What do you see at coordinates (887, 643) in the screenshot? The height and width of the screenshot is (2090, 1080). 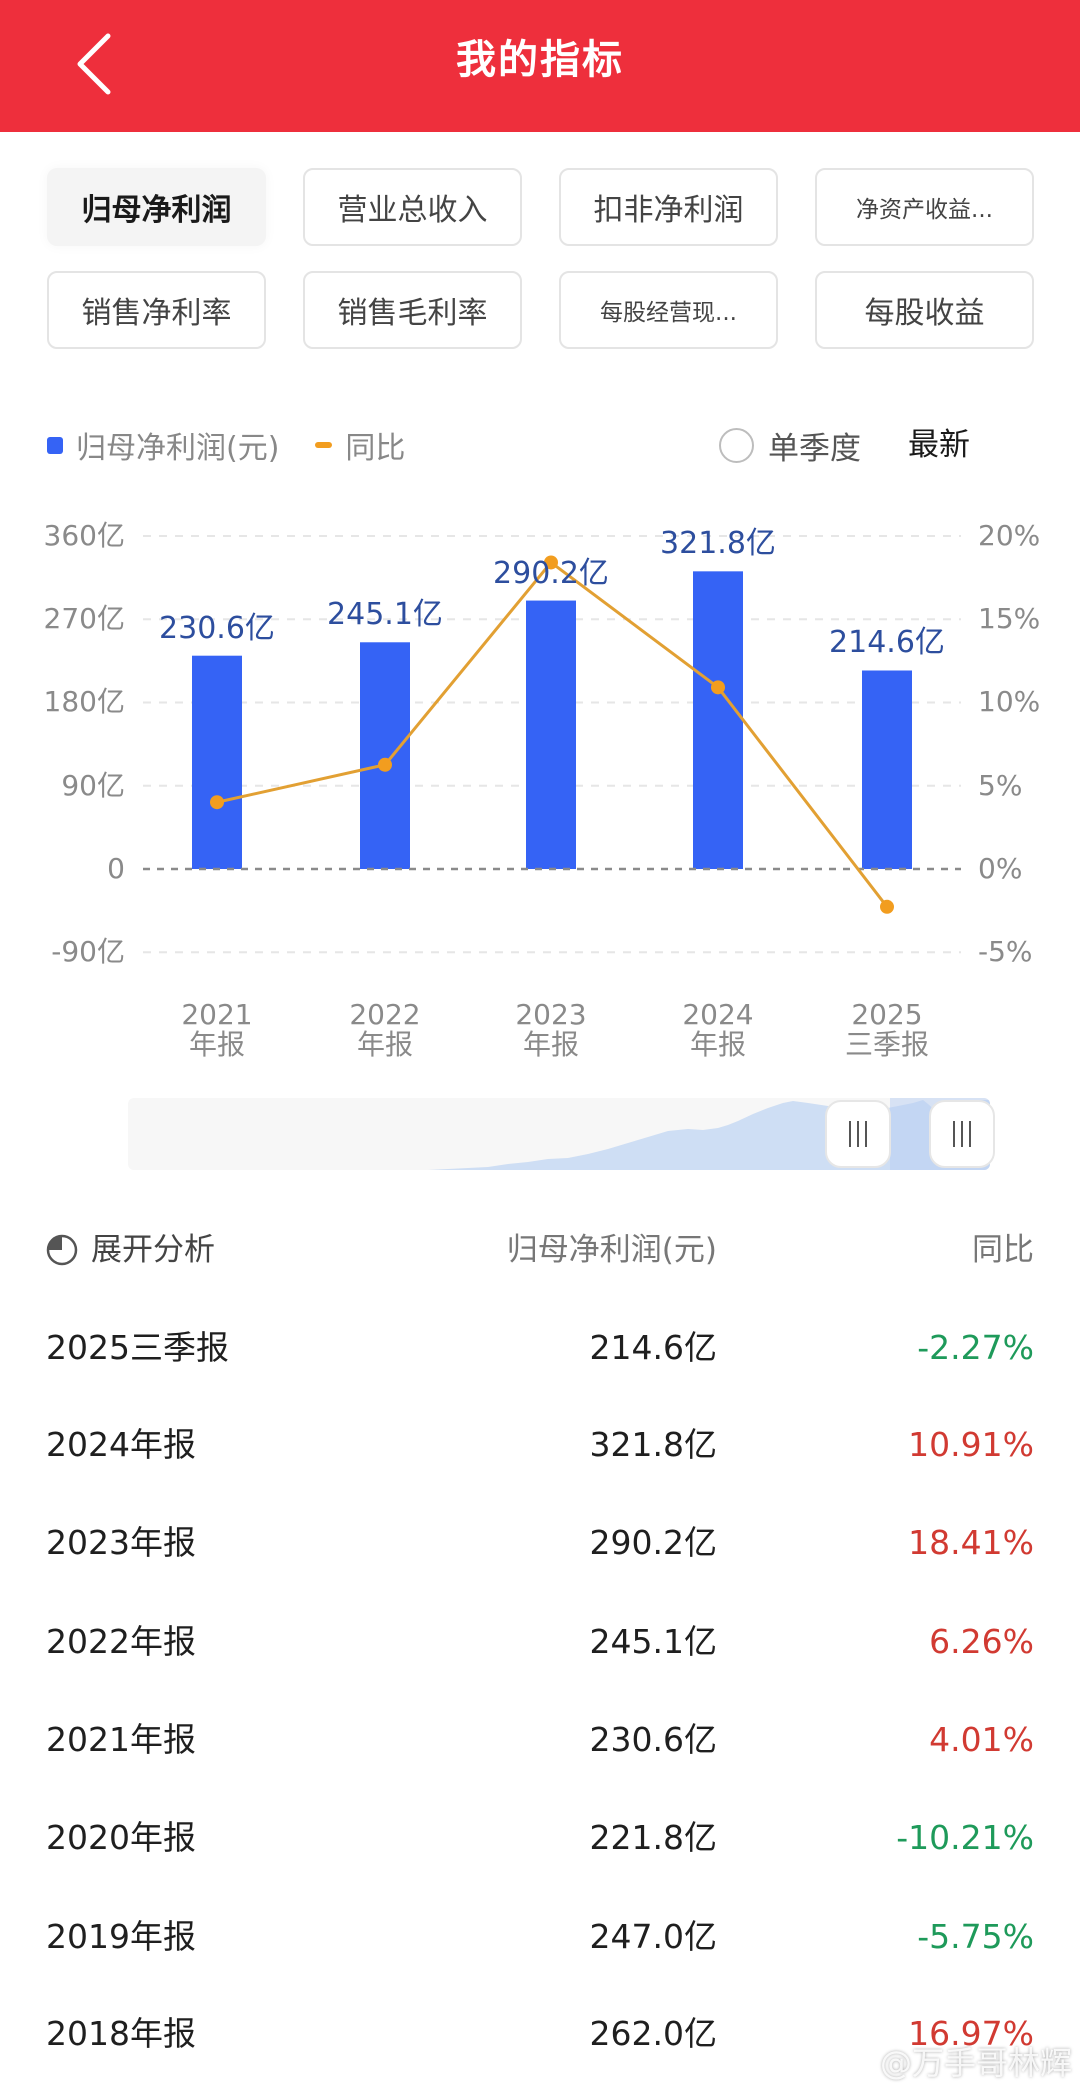 I see `bar-value-label: 214.6亿` at bounding box center [887, 643].